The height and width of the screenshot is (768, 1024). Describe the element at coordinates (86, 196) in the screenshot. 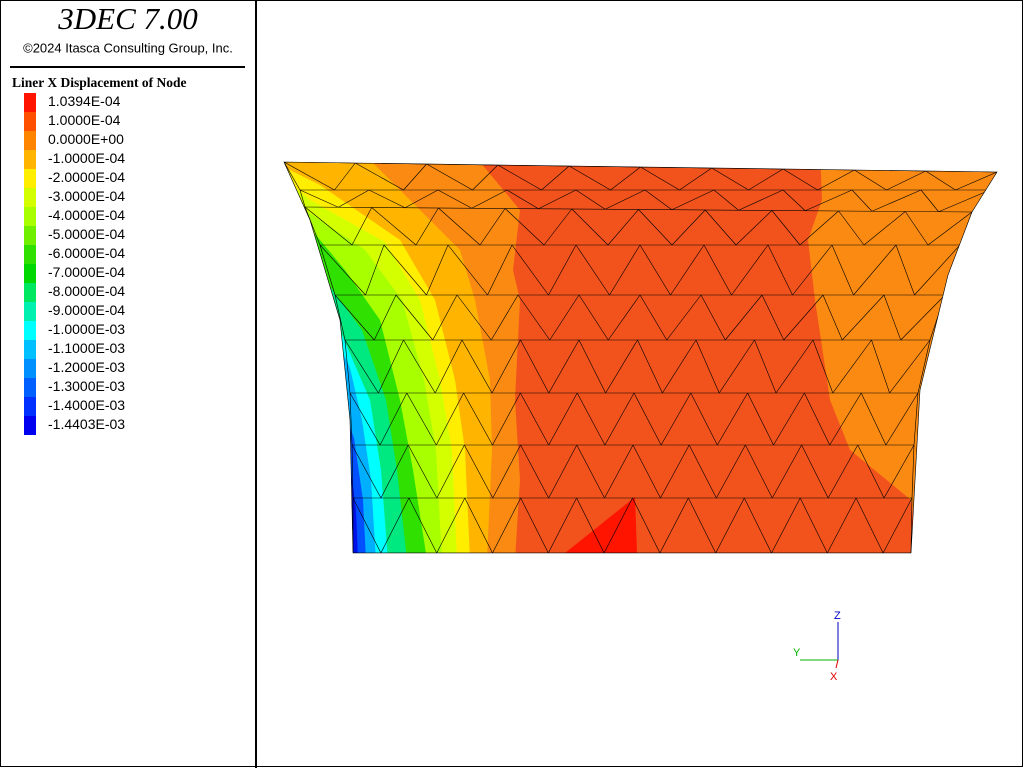

I see `legend-label: -3.0000E-04` at that location.